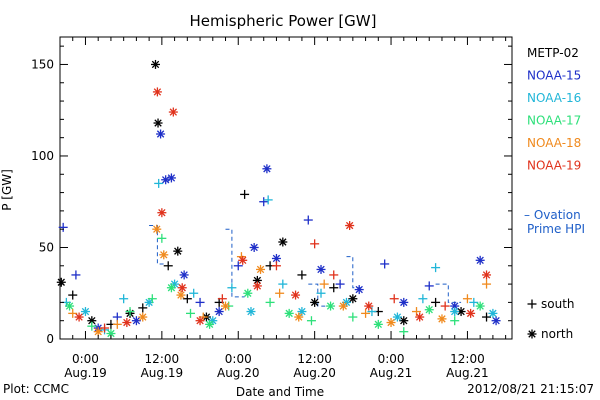 Image resolution: width=600 pixels, height=400 pixels. What do you see at coordinates (50, 339) in the screenshot?
I see `y-tick-label: 0` at bounding box center [50, 339].